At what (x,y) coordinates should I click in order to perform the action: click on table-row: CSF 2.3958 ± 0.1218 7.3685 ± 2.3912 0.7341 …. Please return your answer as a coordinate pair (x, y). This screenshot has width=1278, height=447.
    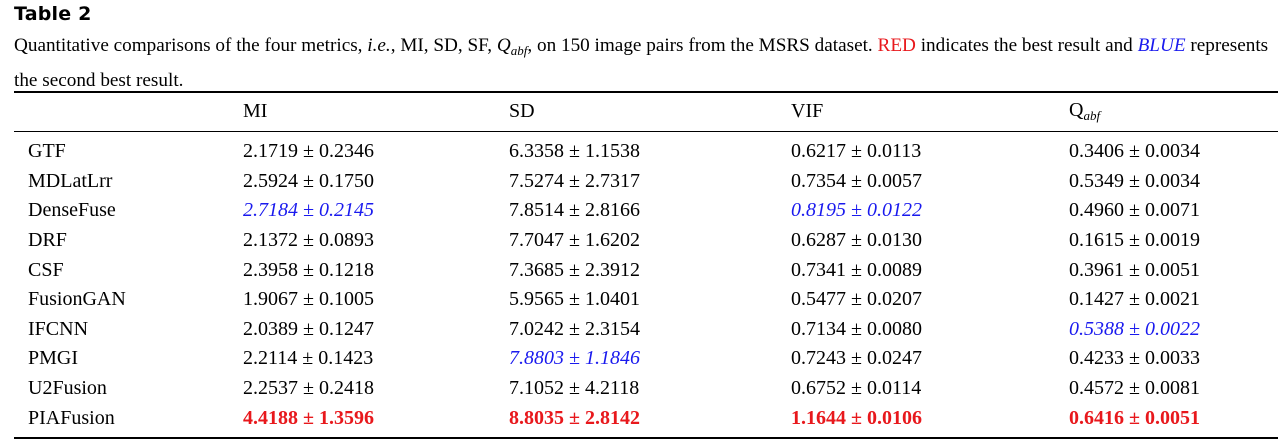
    Looking at the image, I should click on (646, 270).